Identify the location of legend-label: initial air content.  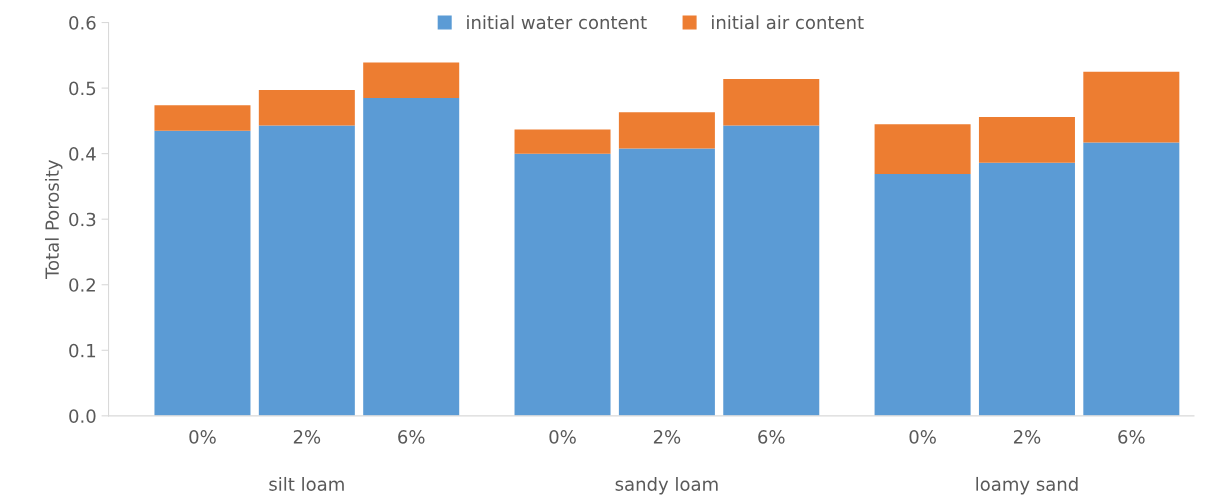
(788, 22).